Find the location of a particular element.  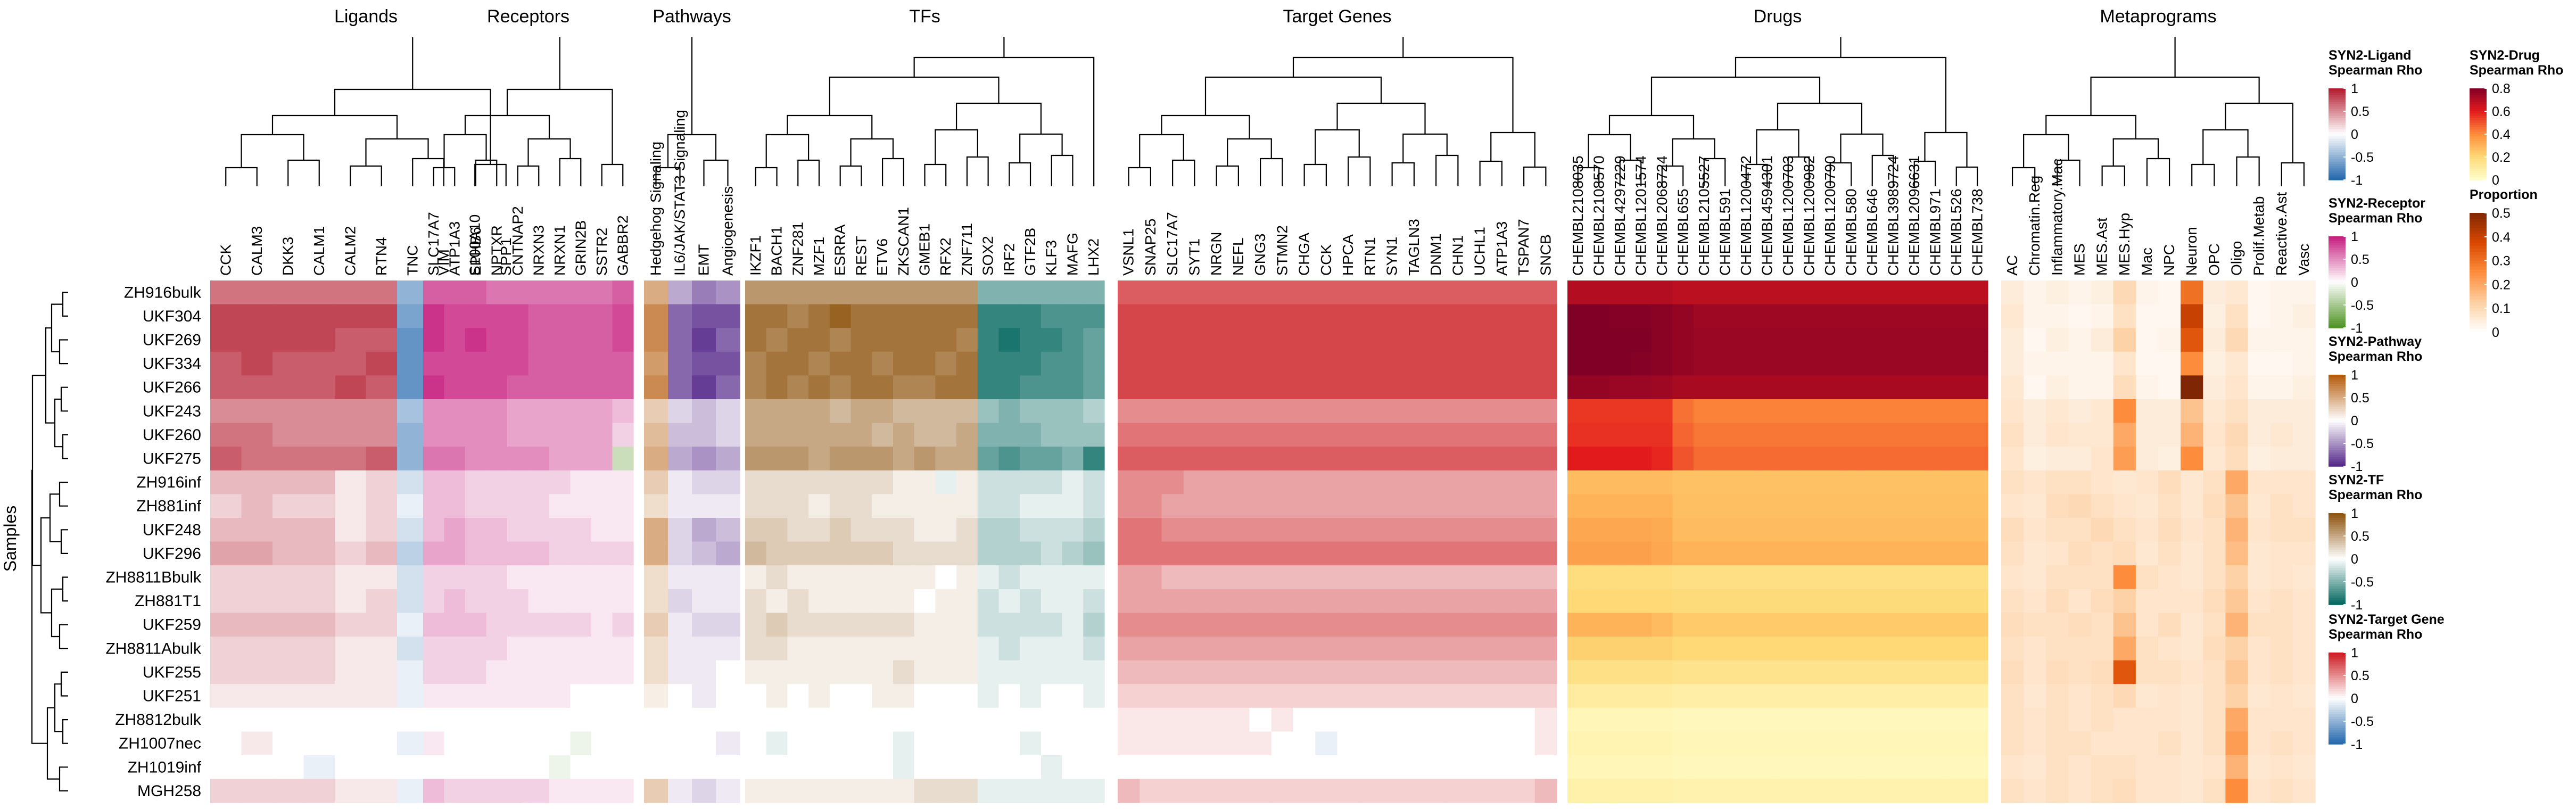

legend-tick-label: 0.5 is located at coordinates (2501, 213).